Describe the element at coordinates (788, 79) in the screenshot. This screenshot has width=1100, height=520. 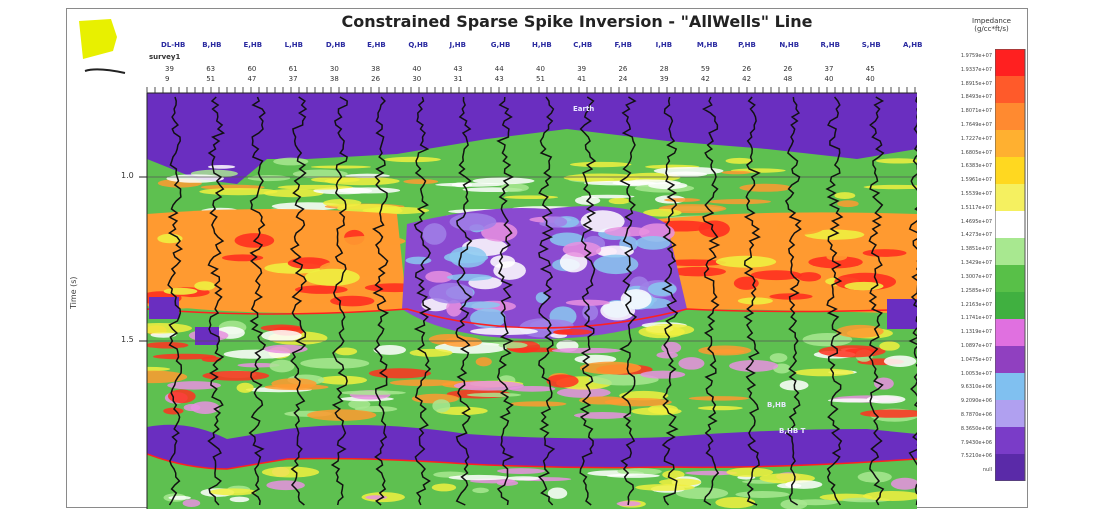
I see `well-number-bottom: 48` at that location.